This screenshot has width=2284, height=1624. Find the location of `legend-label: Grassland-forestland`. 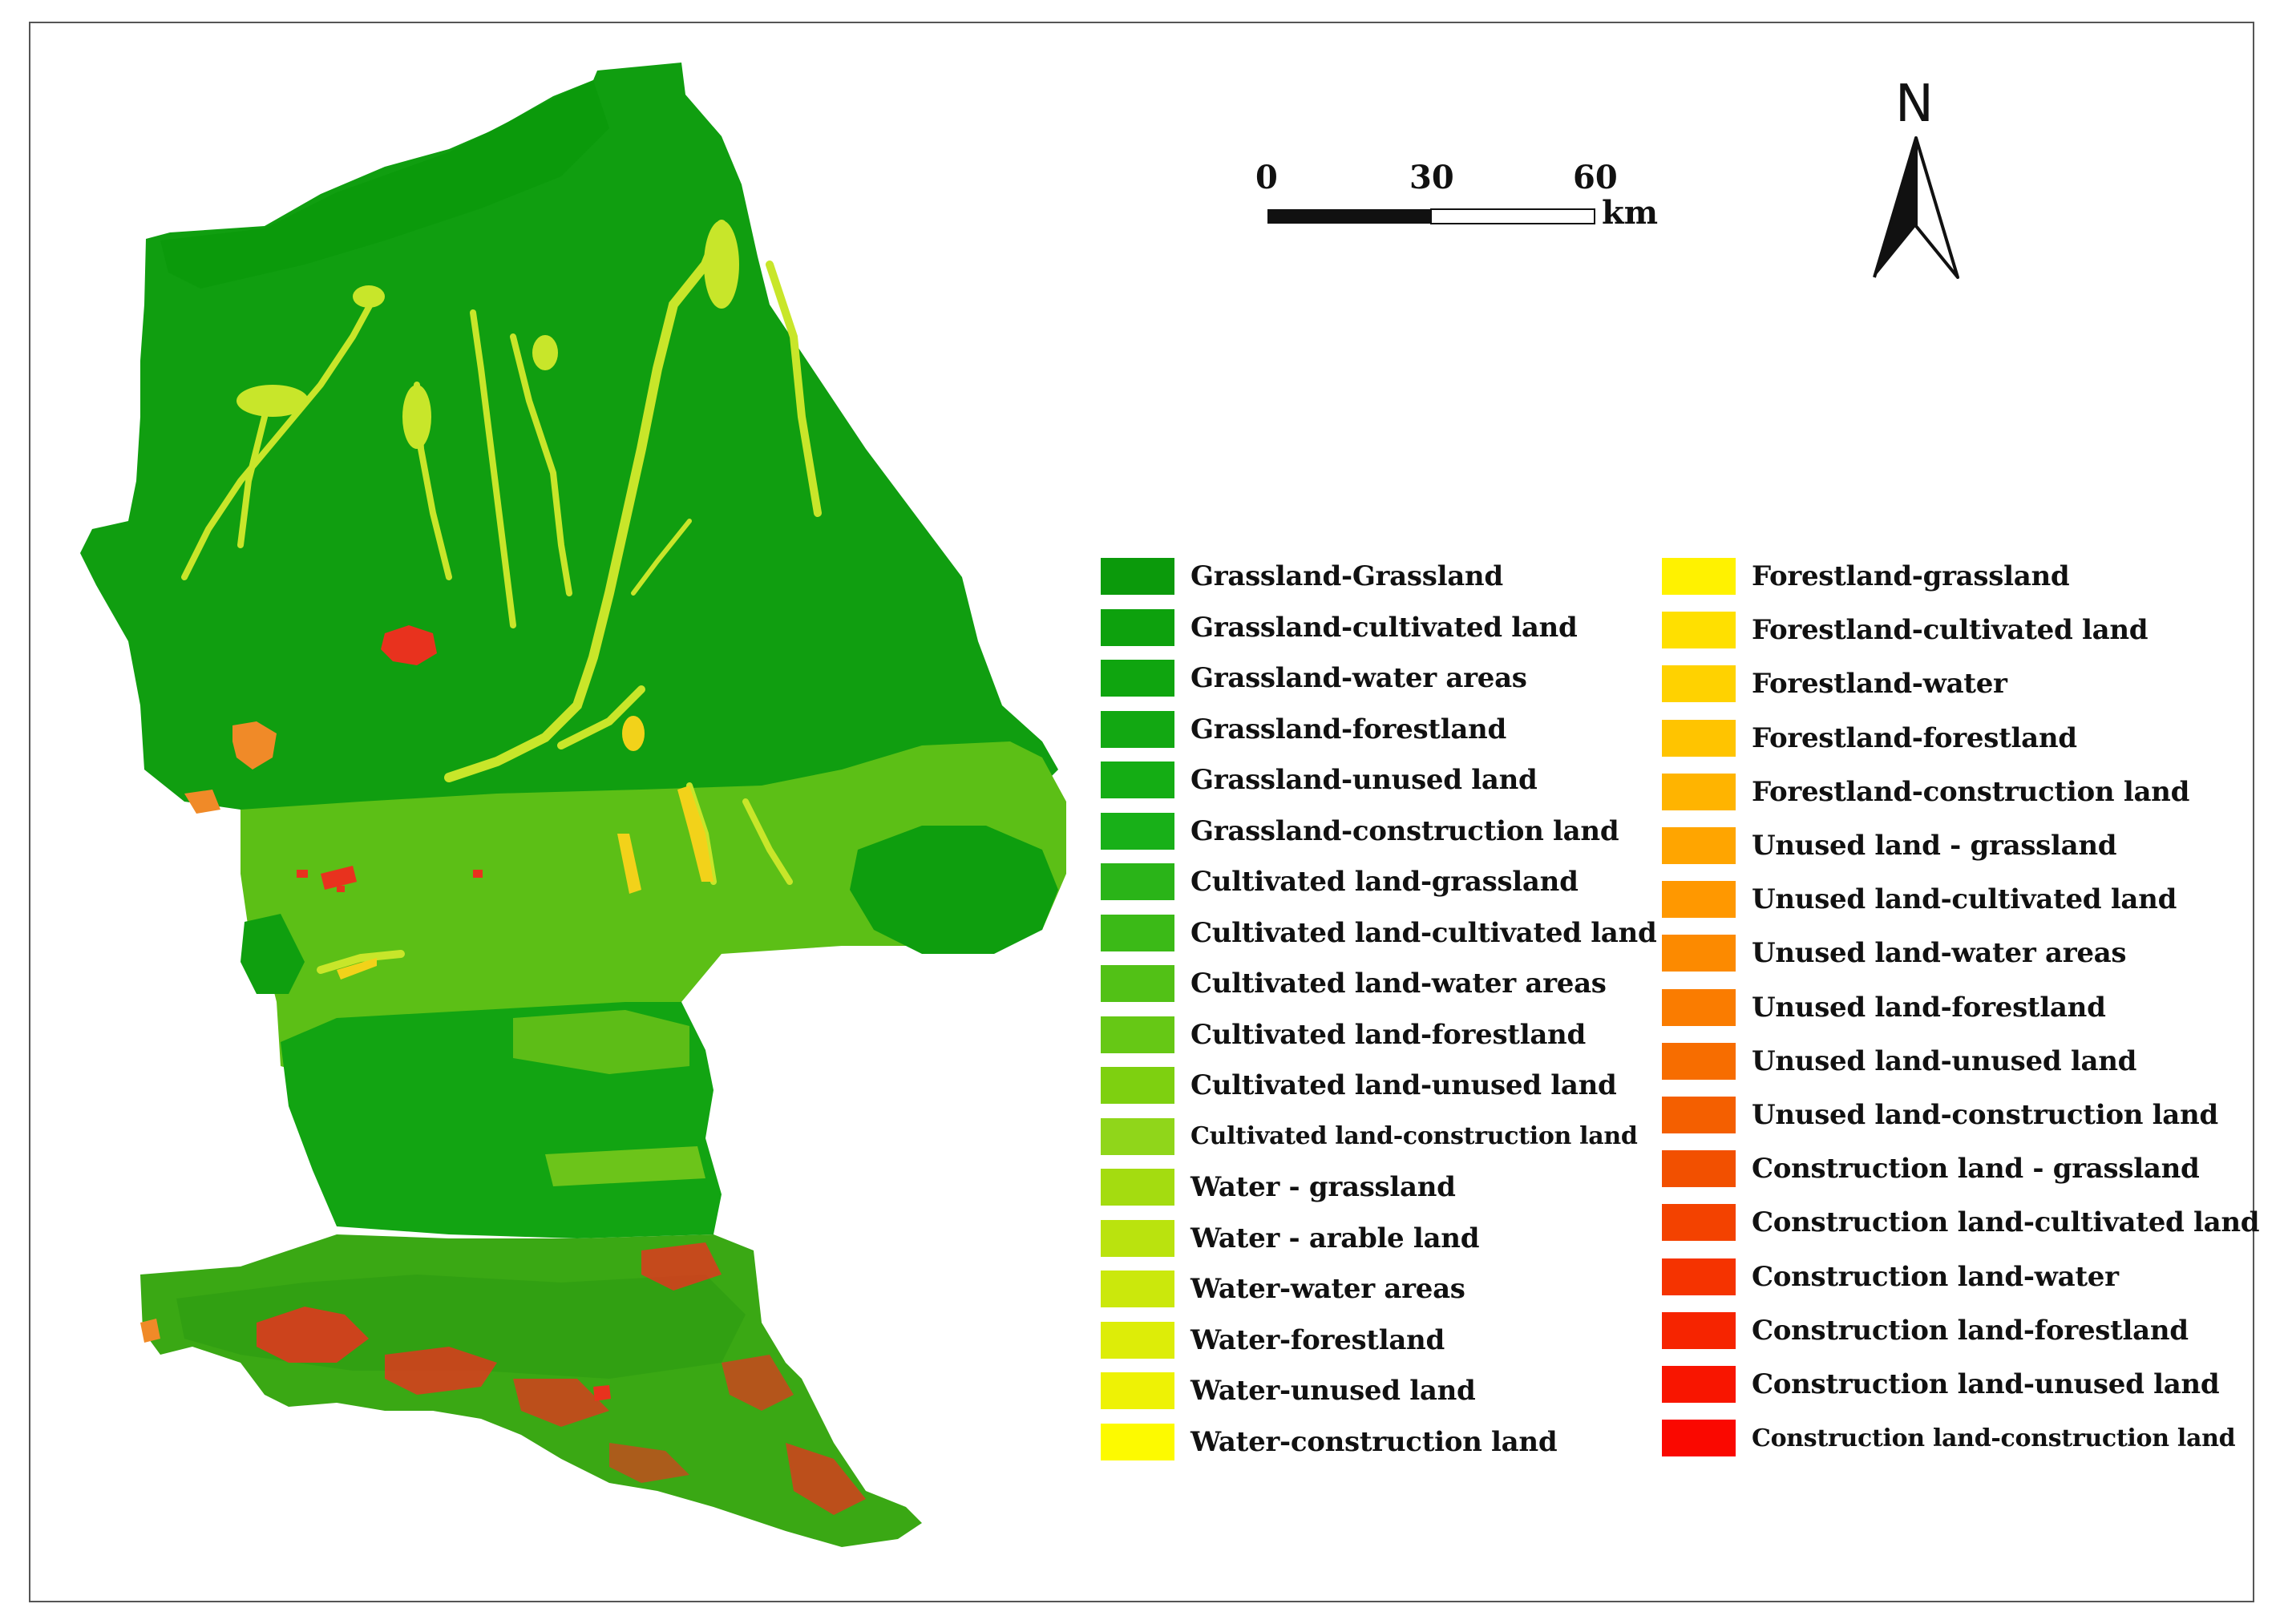

legend-label: Grassland-forestland is located at coordinates (1348, 729).